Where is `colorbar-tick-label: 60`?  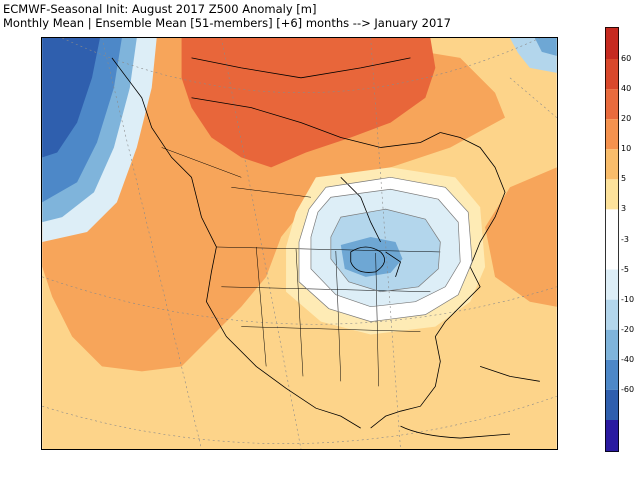 colorbar-tick-label: 60 is located at coordinates (626, 58).